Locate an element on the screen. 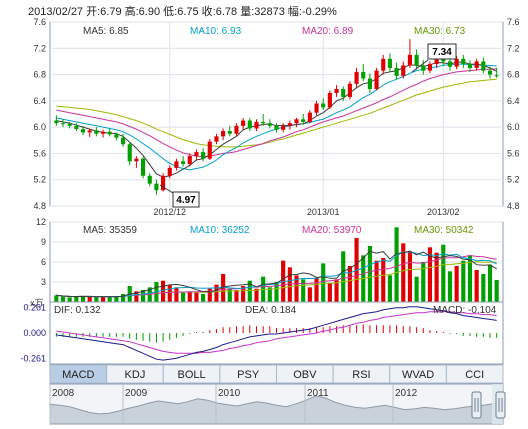 Image resolution: width=528 pixels, height=429 pixels. volume-ma10-line is located at coordinates (276, 274).